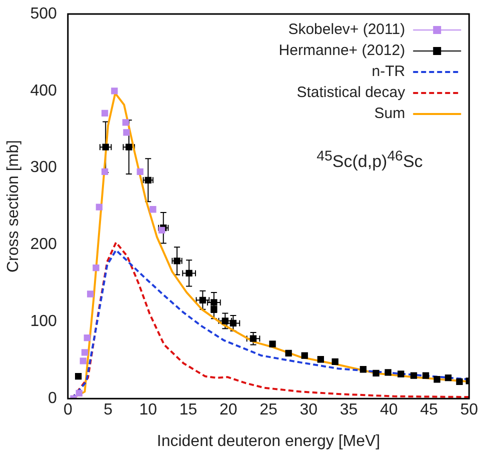 This screenshot has height=459, width=486. Describe the element at coordinates (390, 113) in the screenshot. I see `legend-label: Sum` at that location.